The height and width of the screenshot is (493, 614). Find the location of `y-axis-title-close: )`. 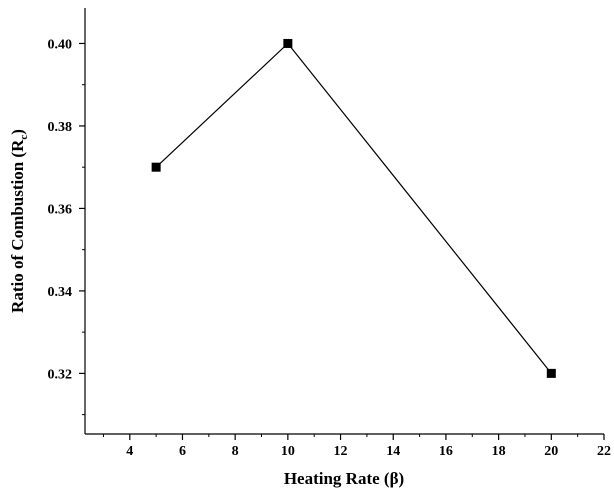

y-axis-title-close: ) is located at coordinates (17, 132).